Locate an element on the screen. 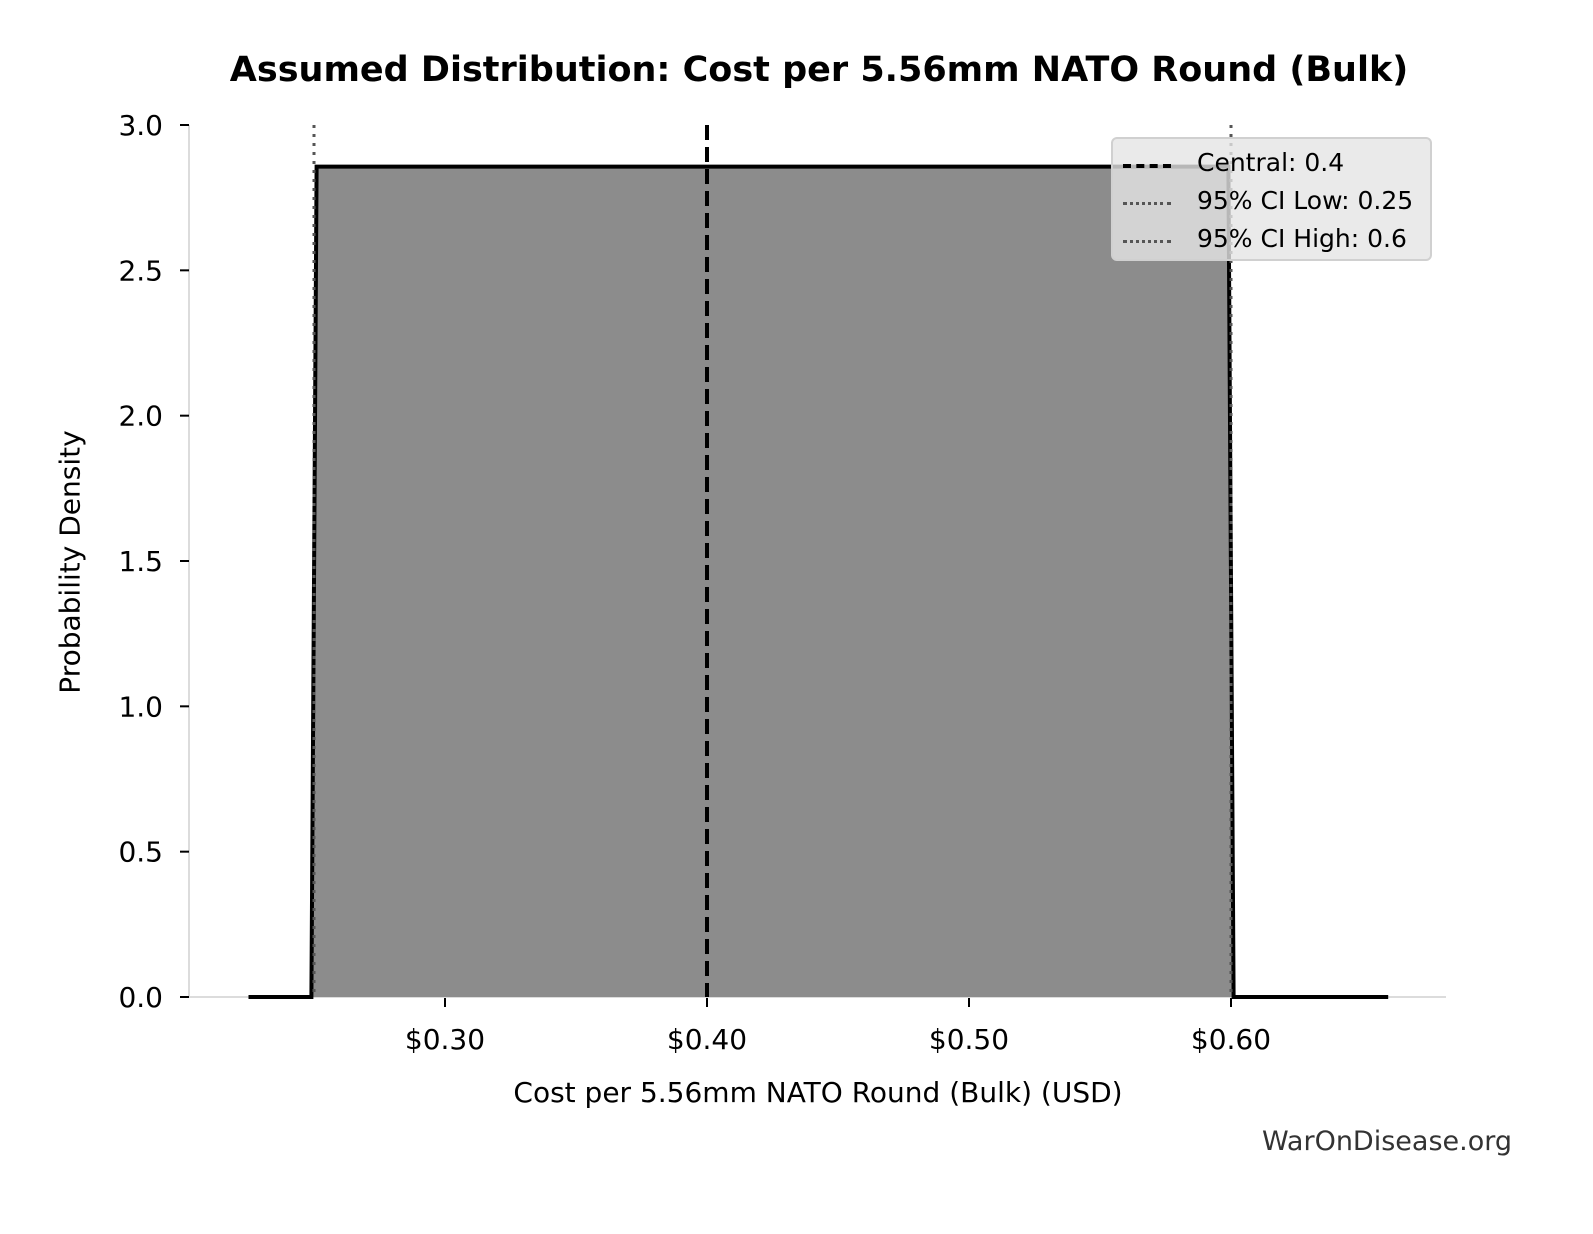  y-axis-label: Probability Density is located at coordinates (70, 562).